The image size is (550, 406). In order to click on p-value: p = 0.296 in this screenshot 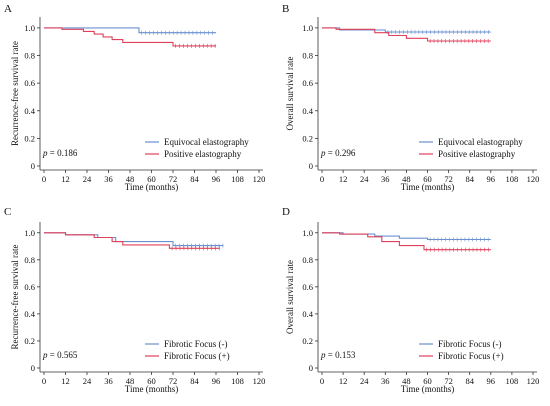, I will do `click(338, 153)`.